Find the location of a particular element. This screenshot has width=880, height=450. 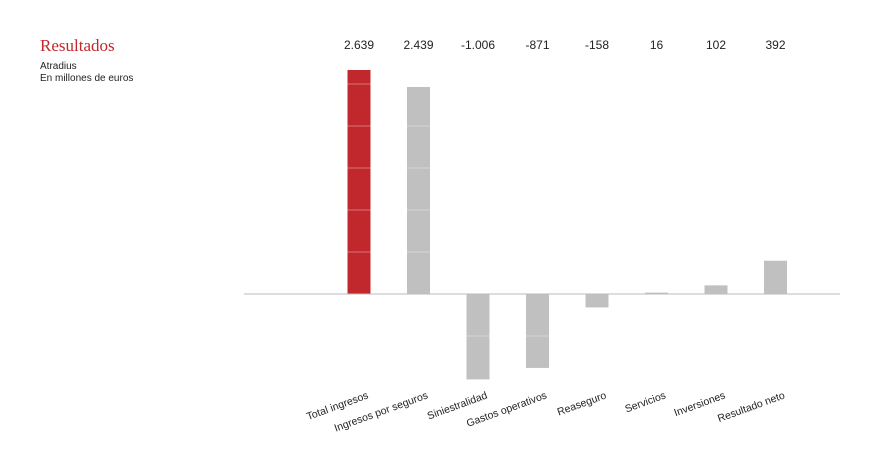

value-label-0: 2.639 is located at coordinates (359, 45).